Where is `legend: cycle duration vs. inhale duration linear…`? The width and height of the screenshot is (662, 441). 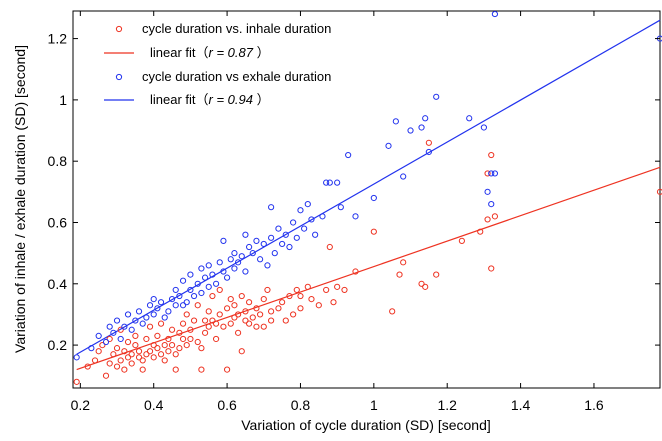
legend: cycle duration vs. inhale duration linear… is located at coordinates (217, 64).